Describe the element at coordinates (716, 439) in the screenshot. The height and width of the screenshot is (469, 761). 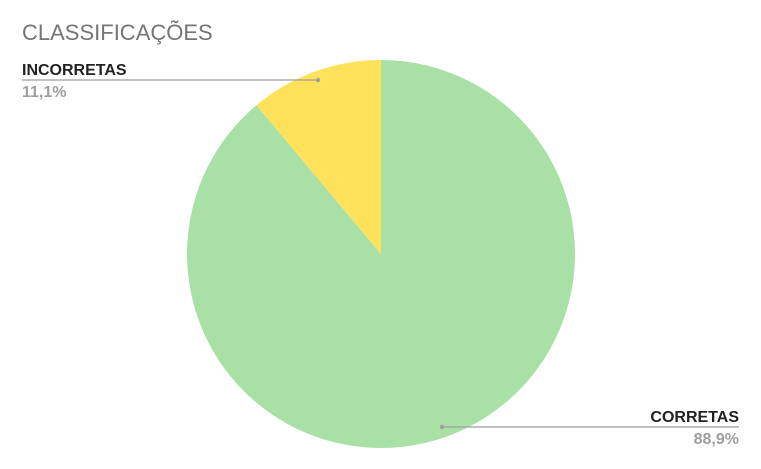
I see `slice-value-corretas: 88,9%` at that location.